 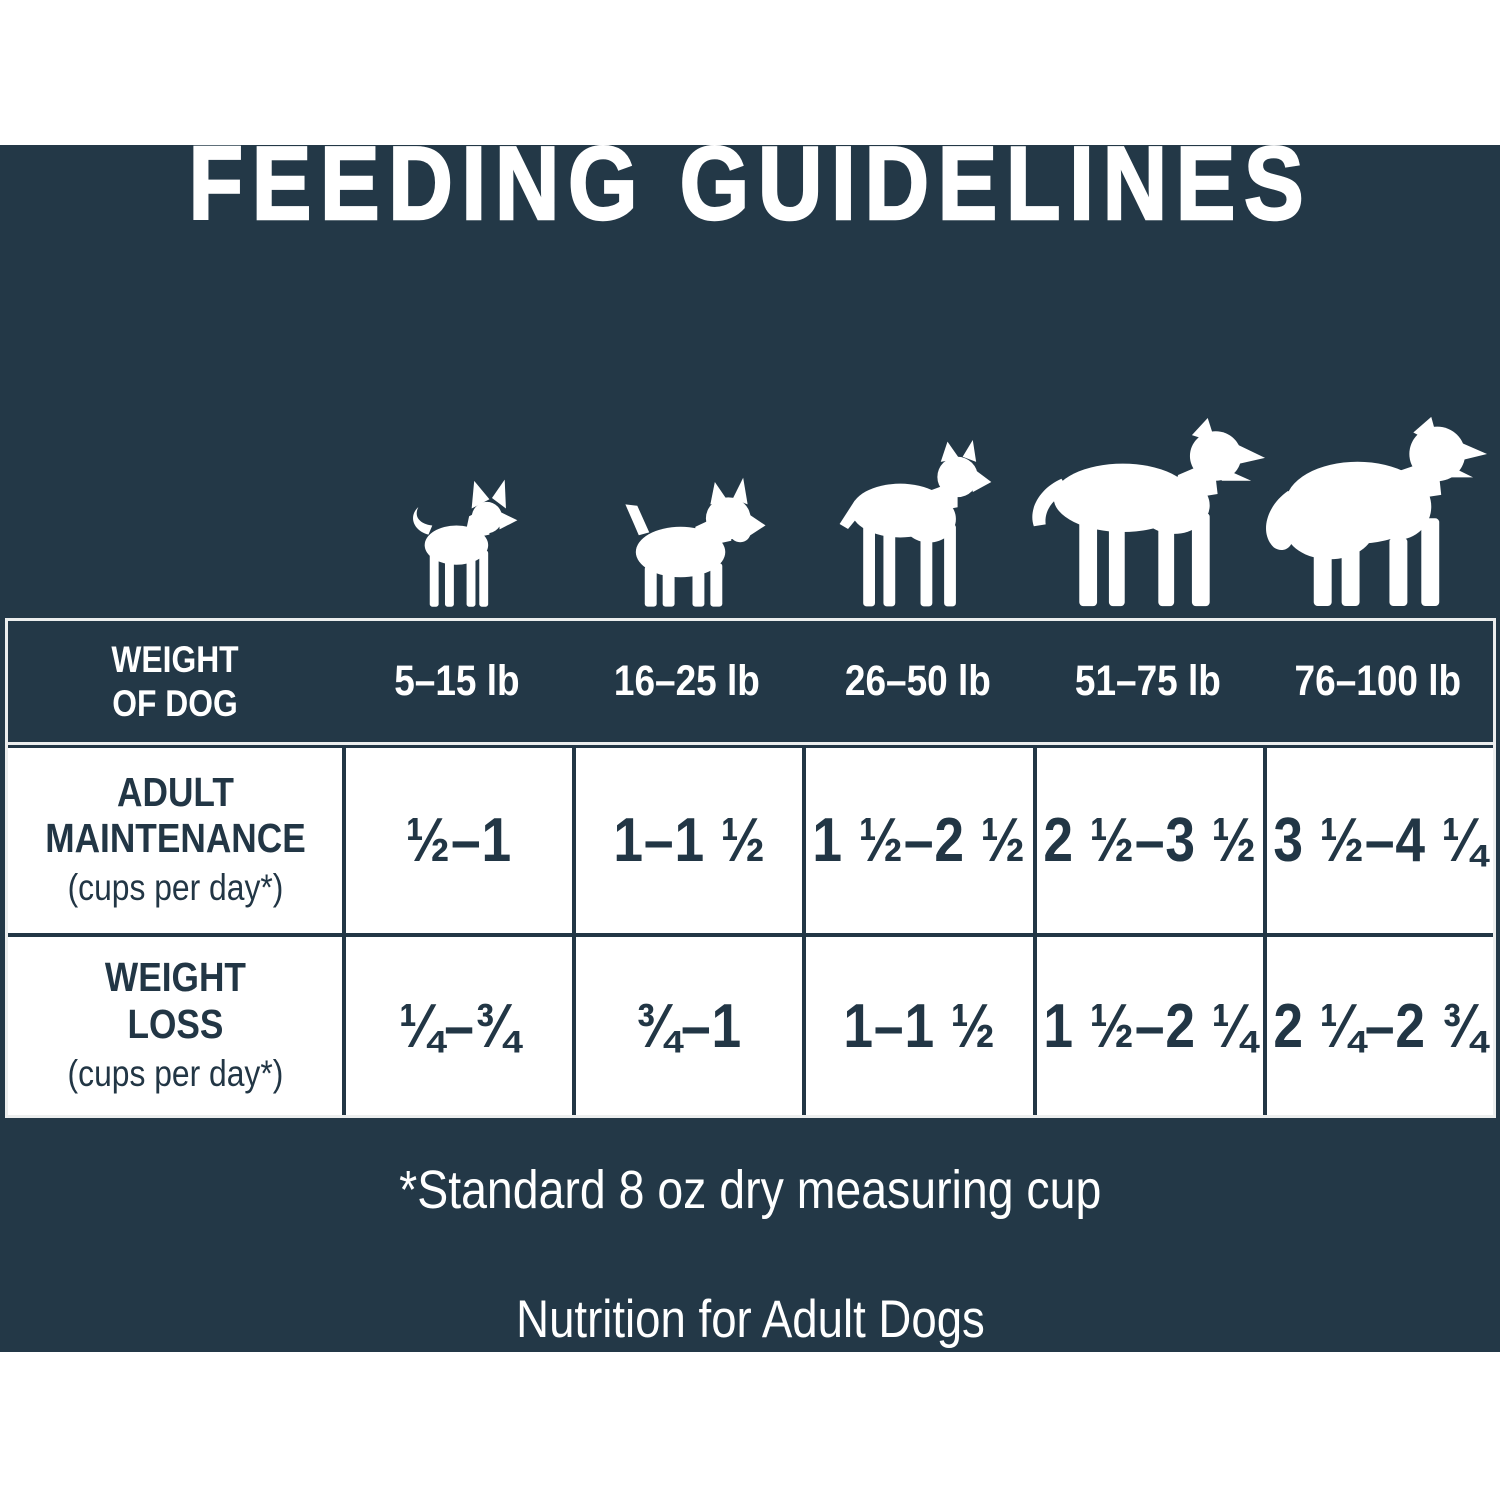 I want to click on table-cell: 1 ½–2 ½, so click(x=917, y=840).